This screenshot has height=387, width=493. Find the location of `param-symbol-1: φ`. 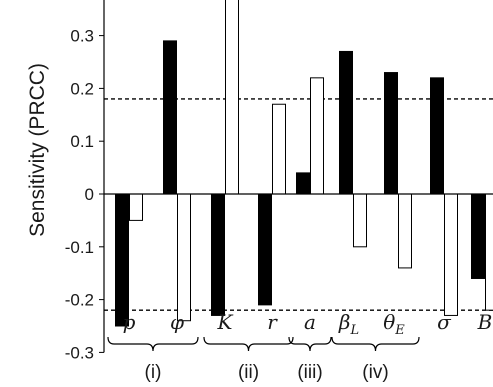

param-symbol-1: φ is located at coordinates (177, 322).